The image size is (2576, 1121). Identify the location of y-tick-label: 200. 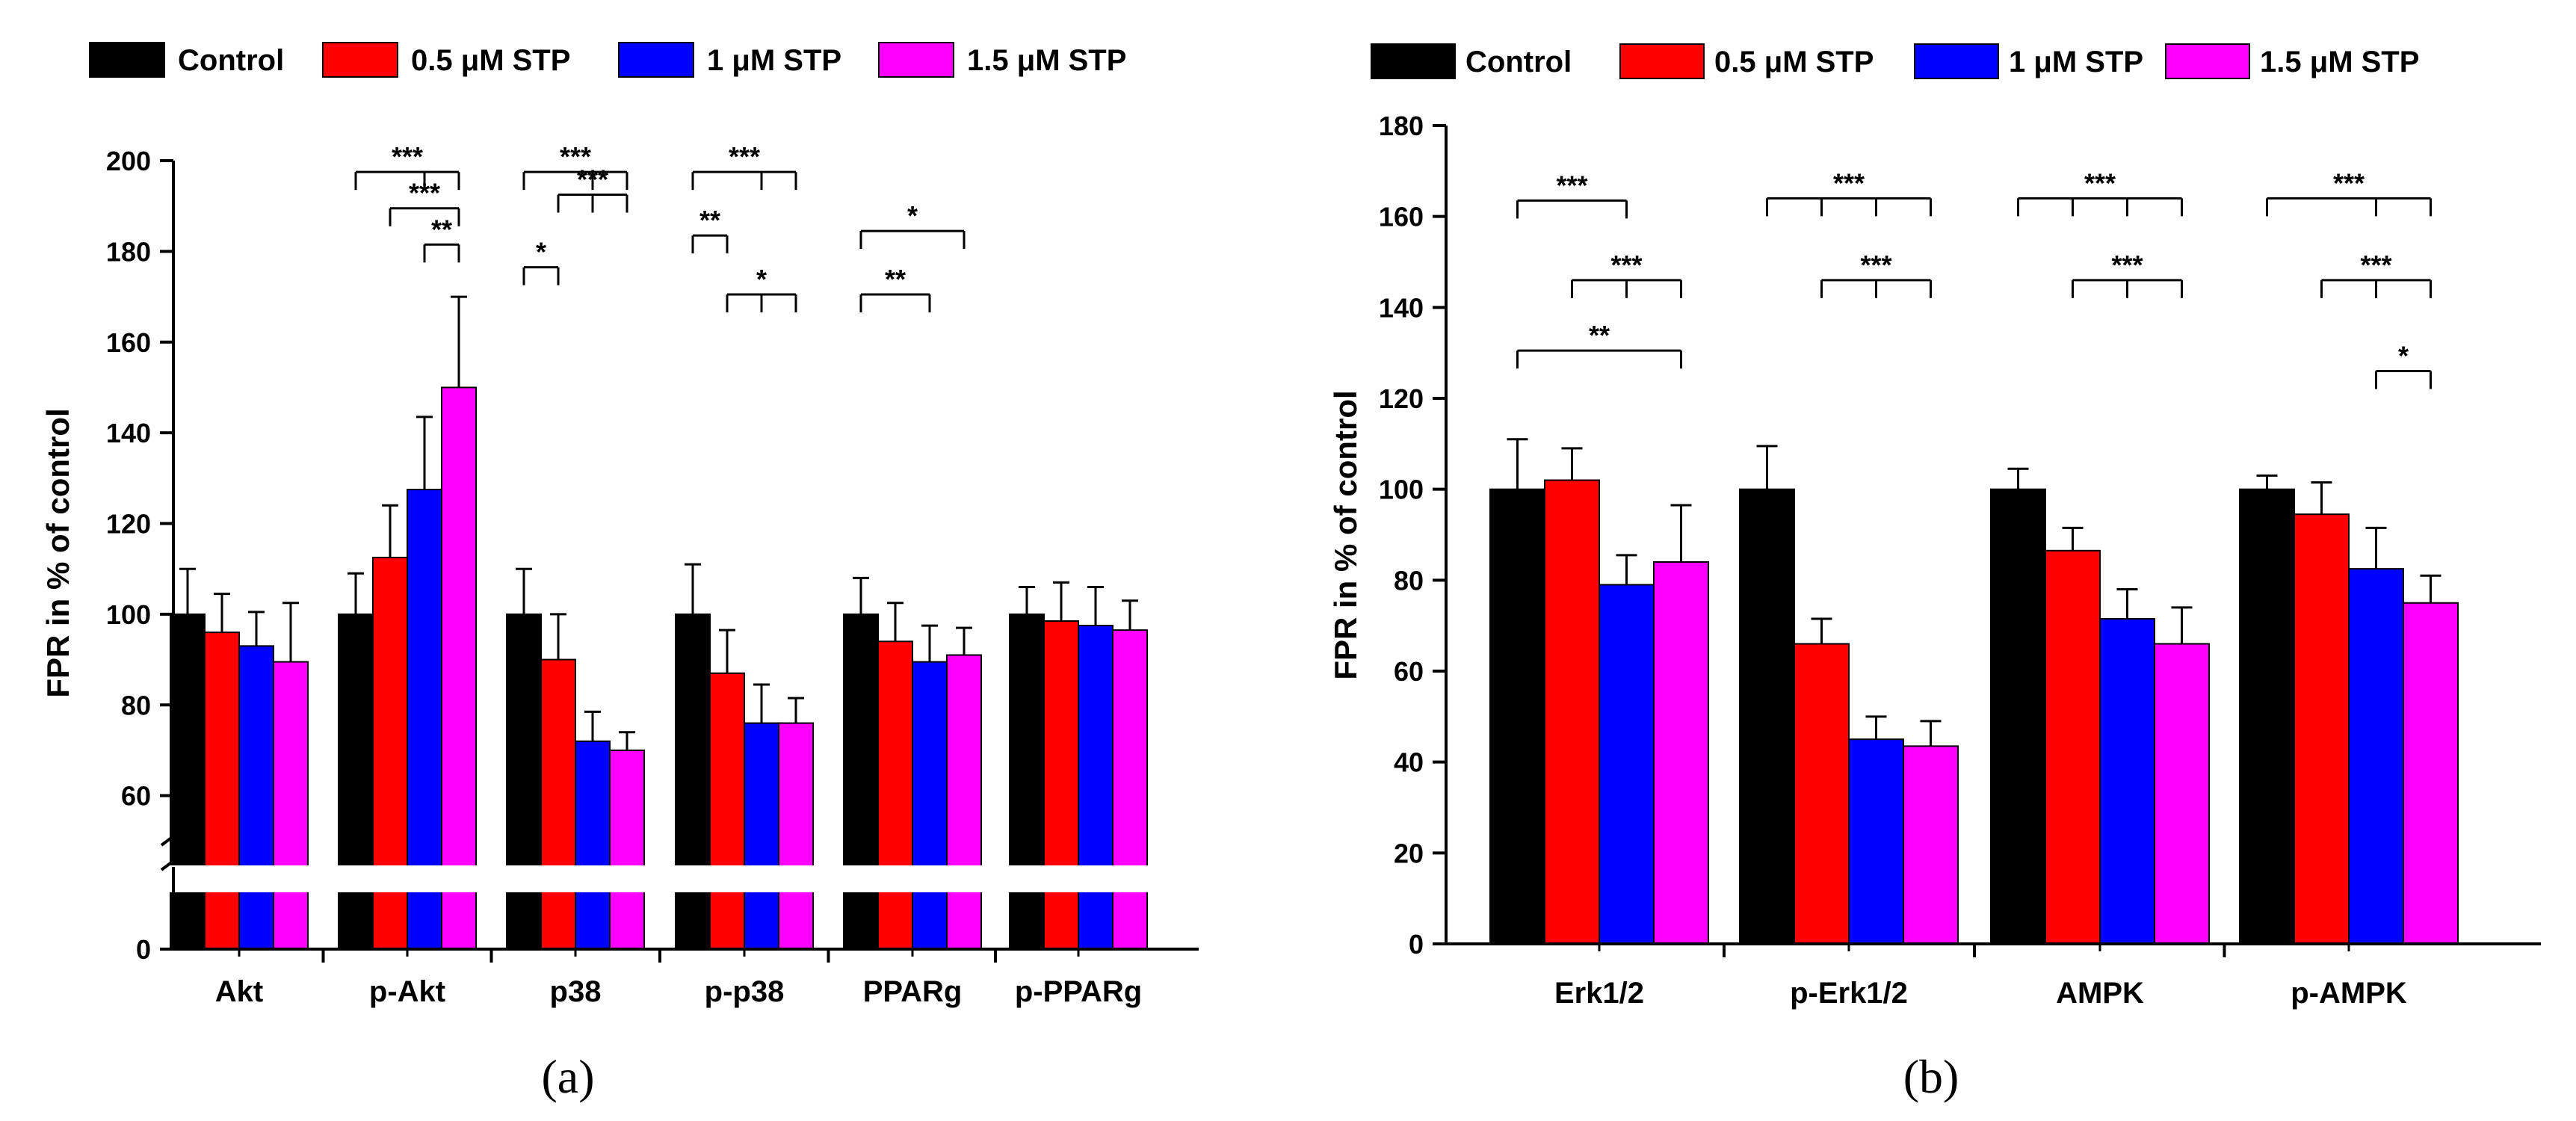
(128, 161).